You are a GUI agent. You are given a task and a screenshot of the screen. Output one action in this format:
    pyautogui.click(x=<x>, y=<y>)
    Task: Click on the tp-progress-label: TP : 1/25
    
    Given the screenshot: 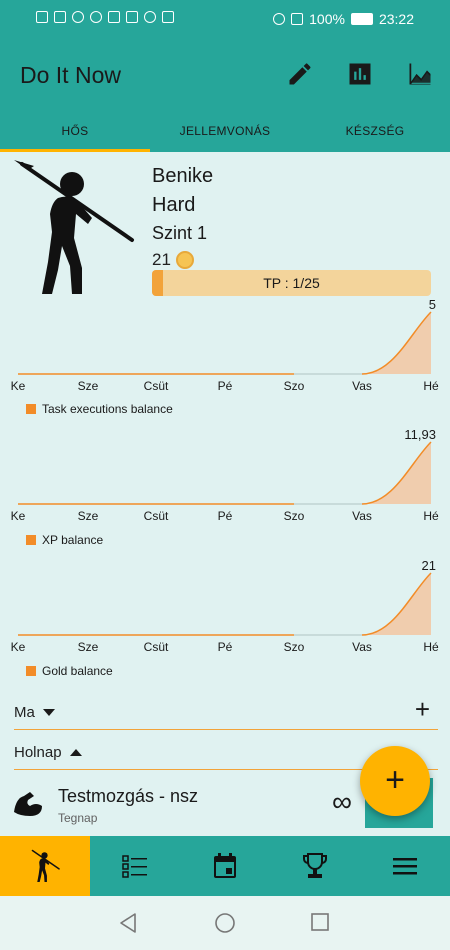 What is the action you would take?
    pyautogui.click(x=291, y=283)
    